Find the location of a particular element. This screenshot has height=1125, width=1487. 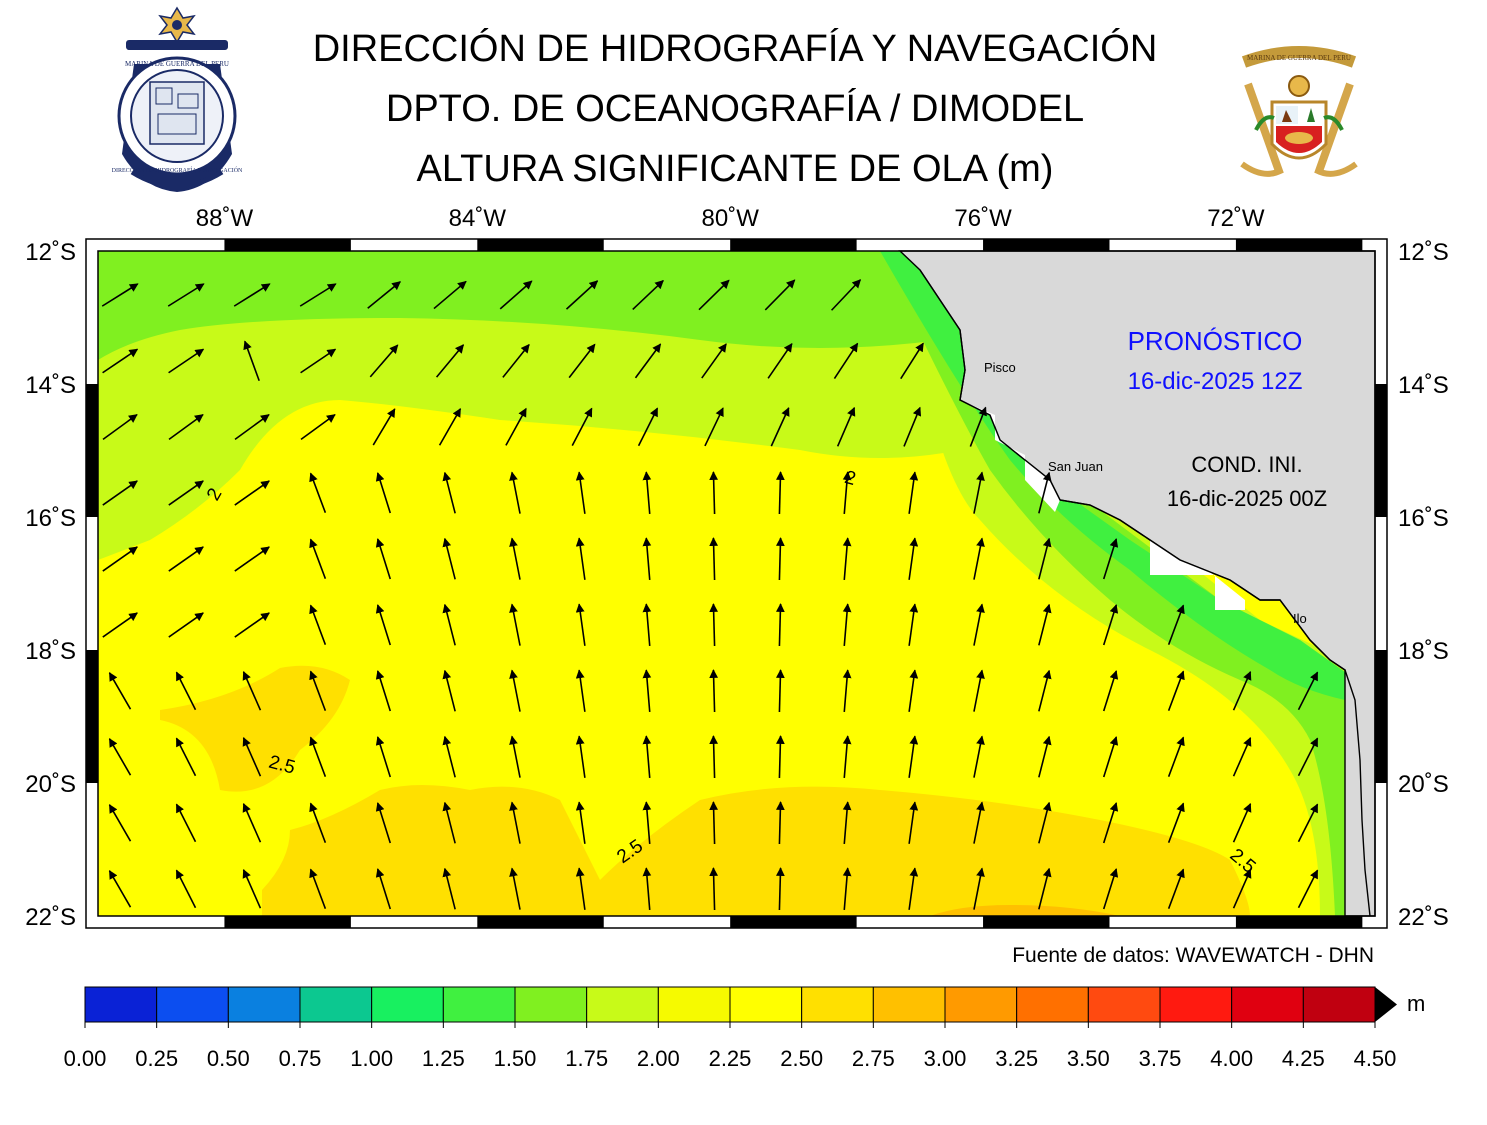

place-label-san-juan: San Juan is located at coordinates (1075, 466).